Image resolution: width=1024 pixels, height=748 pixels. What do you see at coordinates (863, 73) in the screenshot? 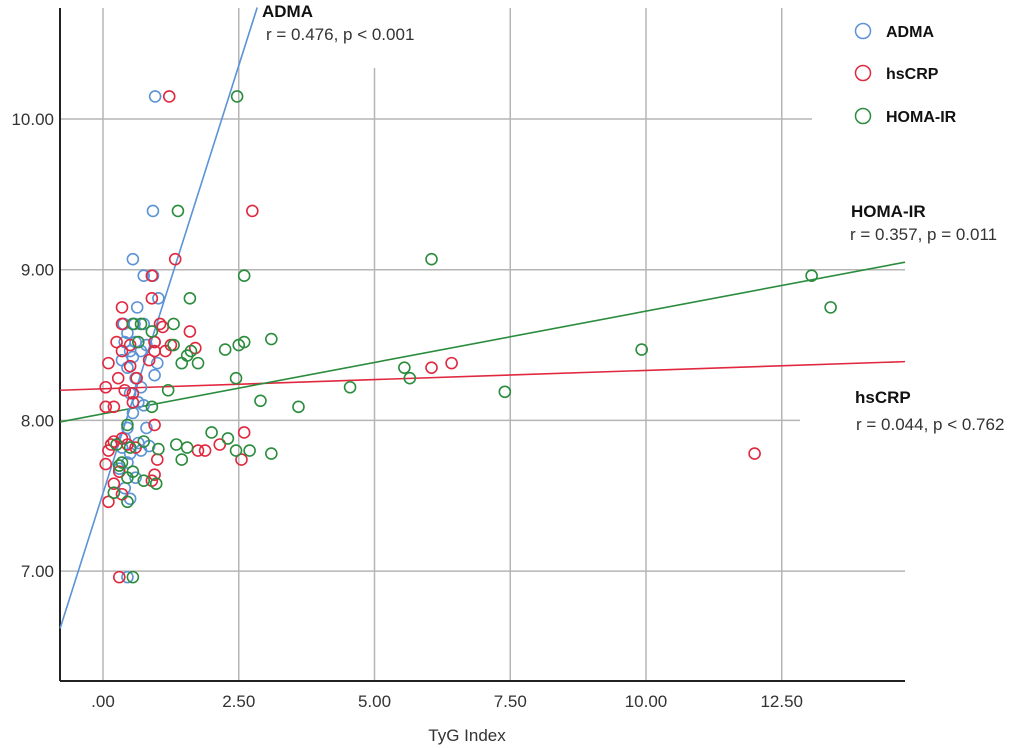
I see `legend-marker-hscrp` at bounding box center [863, 73].